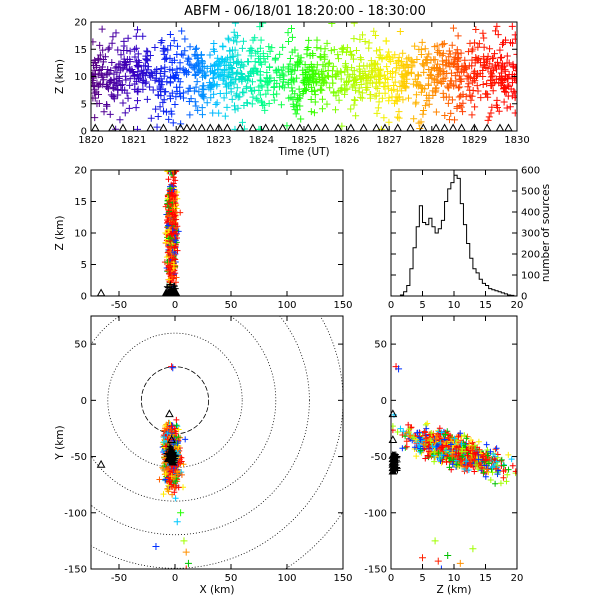  I want to click on x-tick-label: -50, so click(119, 305).